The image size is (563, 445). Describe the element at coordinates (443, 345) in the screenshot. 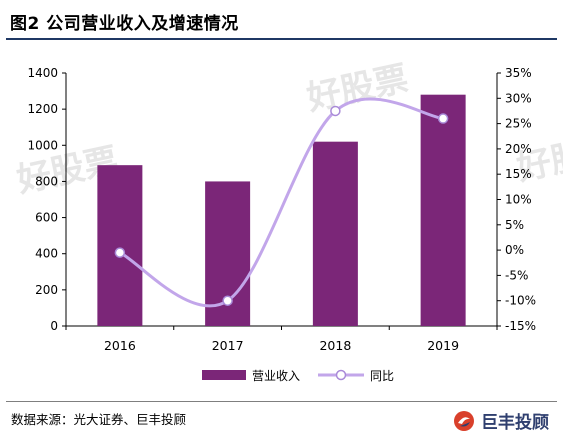

I see `x-tick-label: 2019` at that location.